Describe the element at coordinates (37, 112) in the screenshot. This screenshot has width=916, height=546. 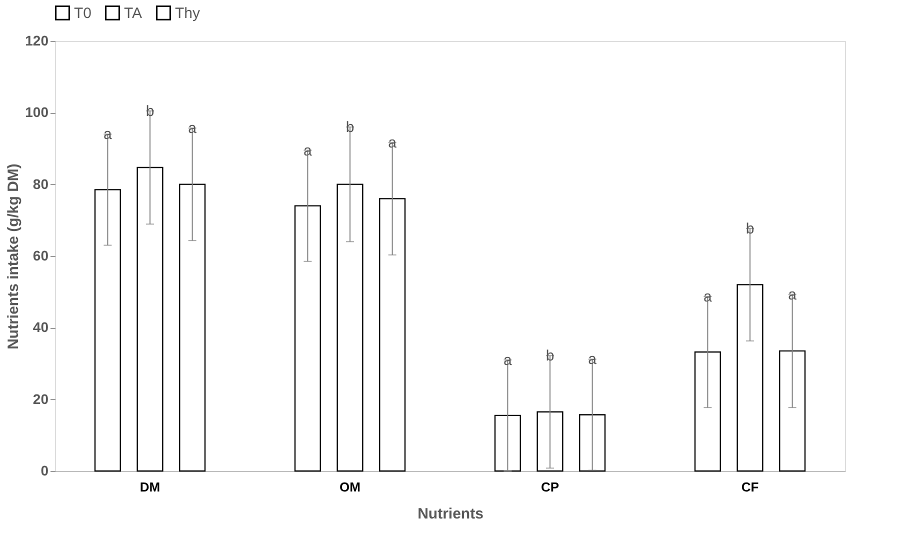
I see `y-tick-label: 100` at that location.